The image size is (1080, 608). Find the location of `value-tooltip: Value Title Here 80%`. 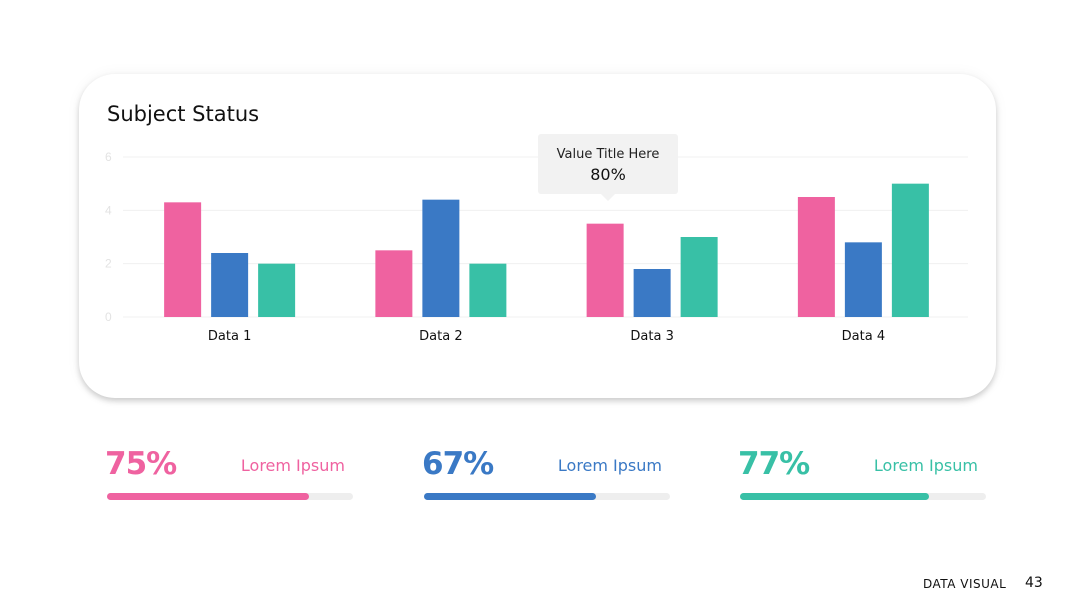

value-tooltip: Value Title Here 80% is located at coordinates (608, 167).